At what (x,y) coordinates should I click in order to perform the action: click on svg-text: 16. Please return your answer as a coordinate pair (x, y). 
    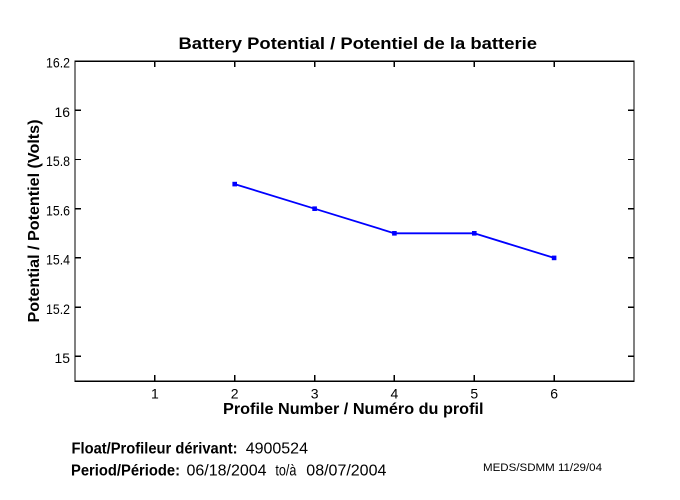
    Looking at the image, I should click on (63, 112).